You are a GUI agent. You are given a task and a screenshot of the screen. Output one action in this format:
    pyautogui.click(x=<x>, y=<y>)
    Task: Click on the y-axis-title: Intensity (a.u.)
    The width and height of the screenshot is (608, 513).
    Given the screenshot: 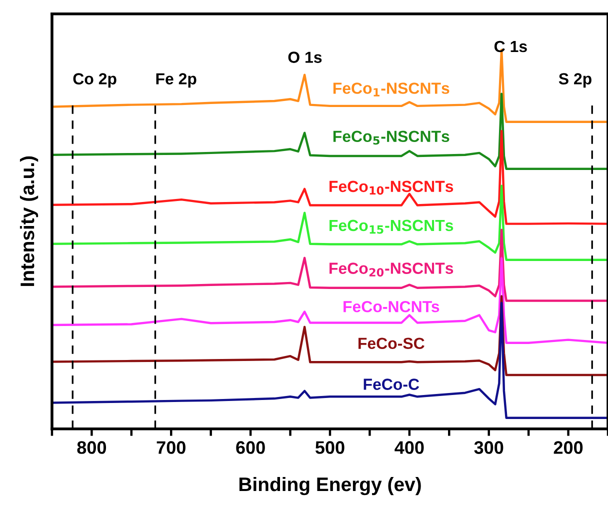 What is the action you would take?
    pyautogui.click(x=29, y=221)
    